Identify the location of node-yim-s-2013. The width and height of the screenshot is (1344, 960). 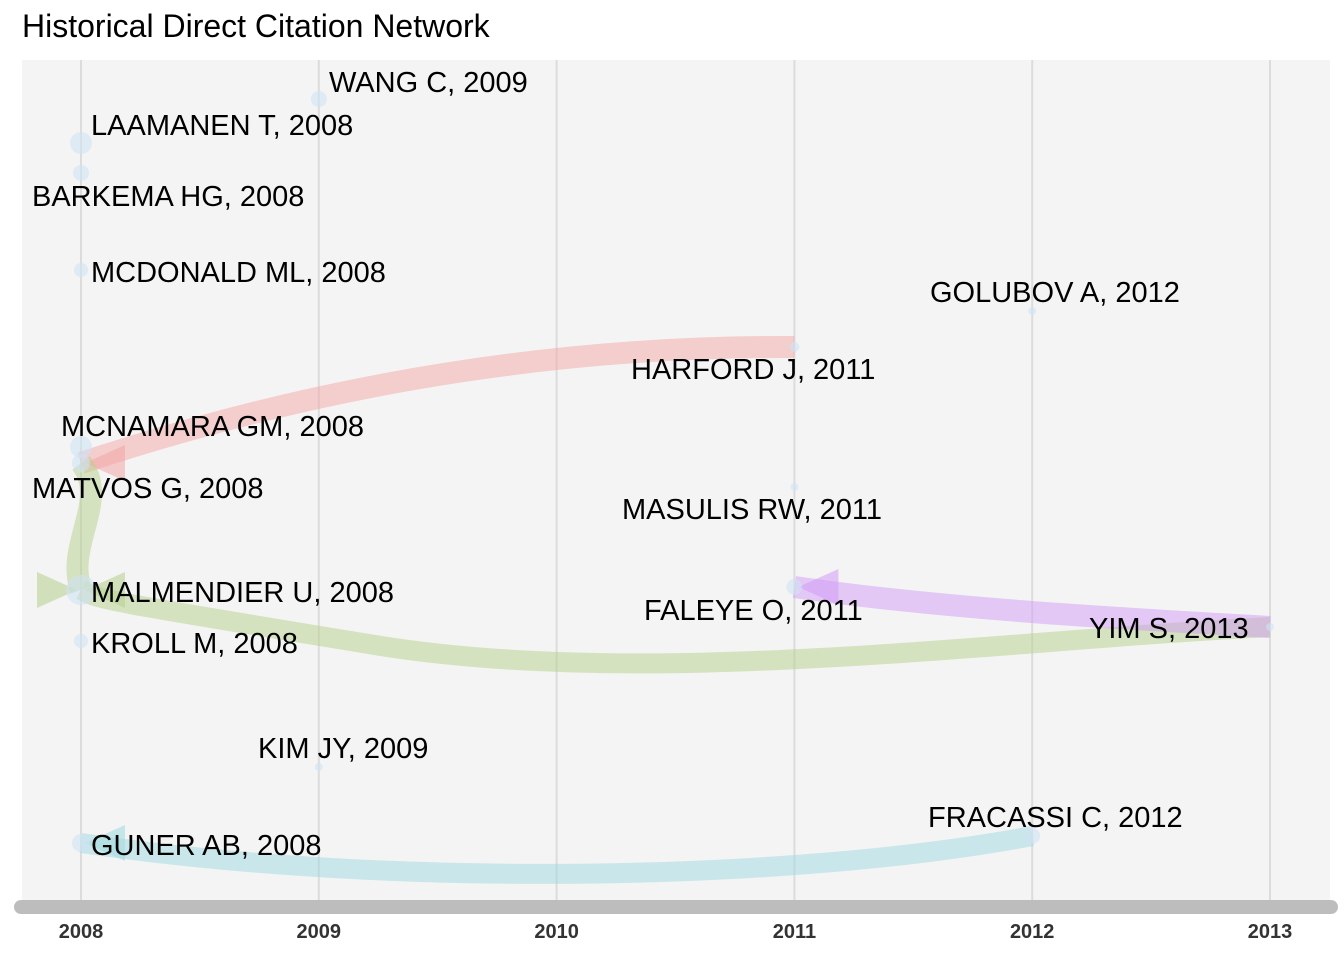
(1270, 627).